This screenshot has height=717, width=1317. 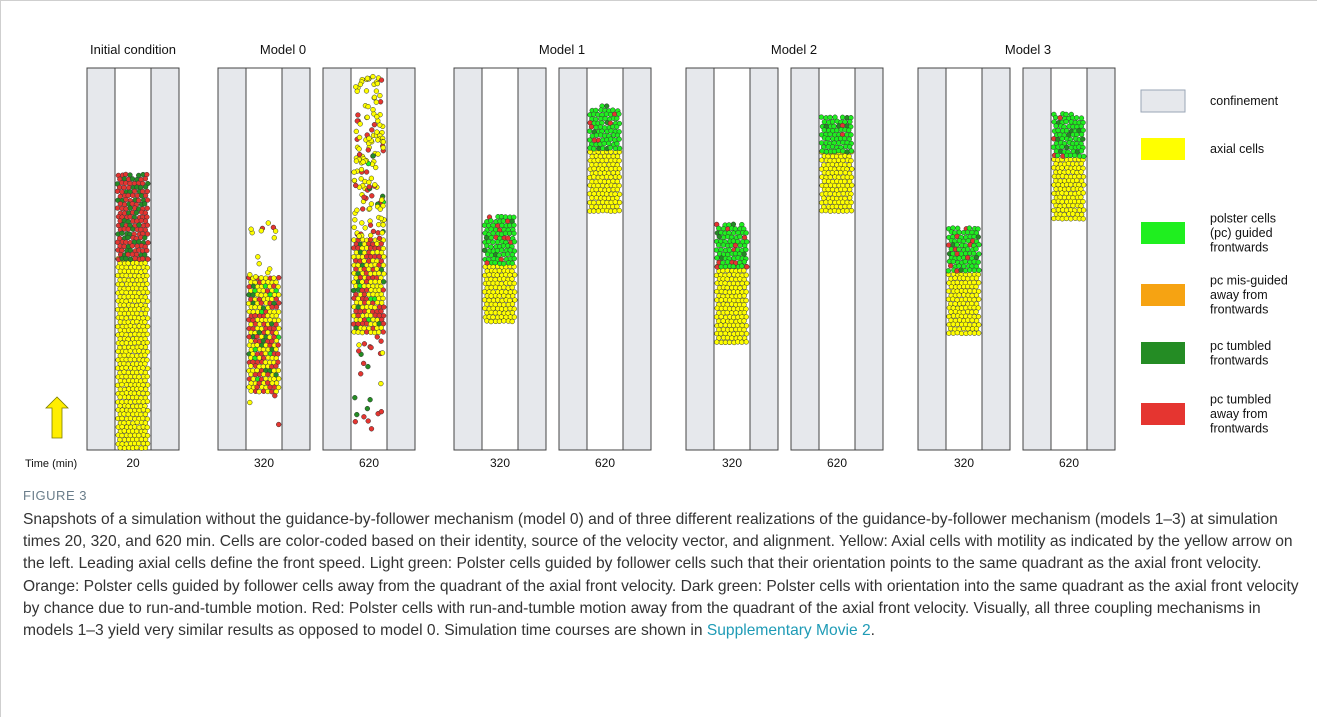 I want to click on panel-time-label: 320, so click(x=264, y=463).